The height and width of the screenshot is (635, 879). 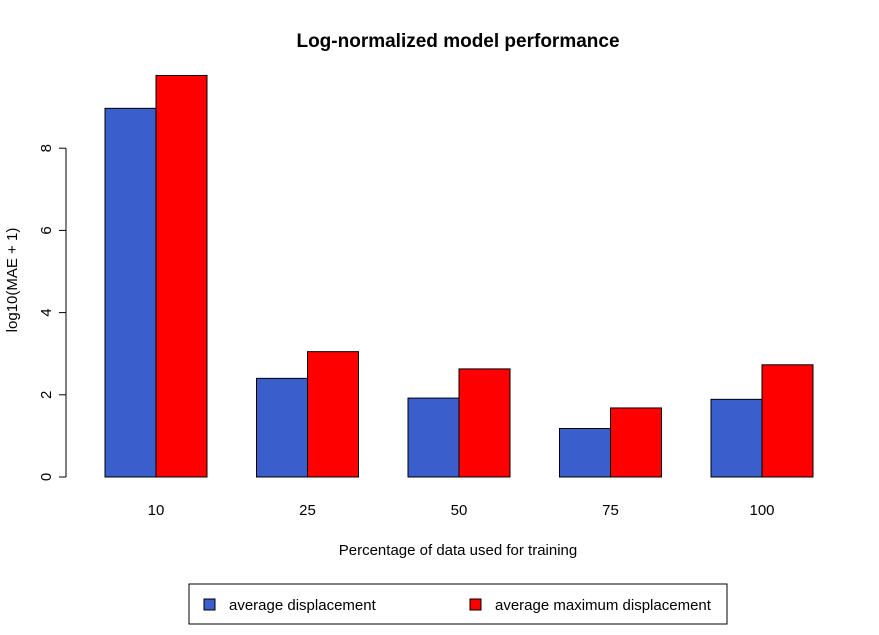 What do you see at coordinates (457, 41) in the screenshot?
I see `chart-title: Log-normalized model performance` at bounding box center [457, 41].